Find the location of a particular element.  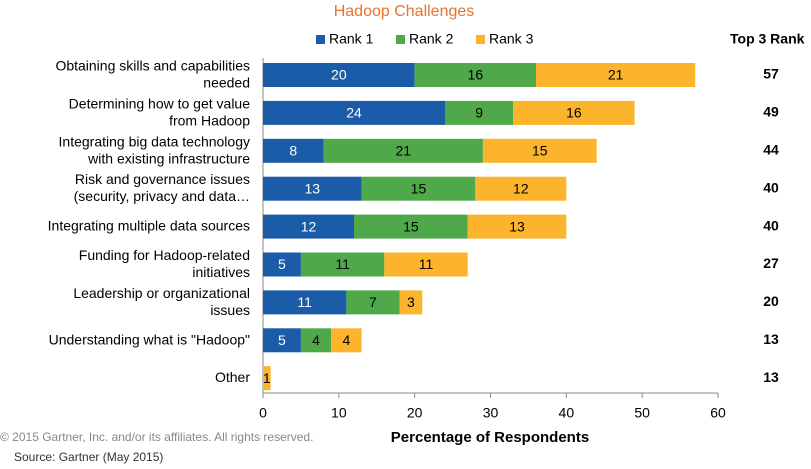

x-axis-label: Percentage of Respondents is located at coordinates (490, 437).